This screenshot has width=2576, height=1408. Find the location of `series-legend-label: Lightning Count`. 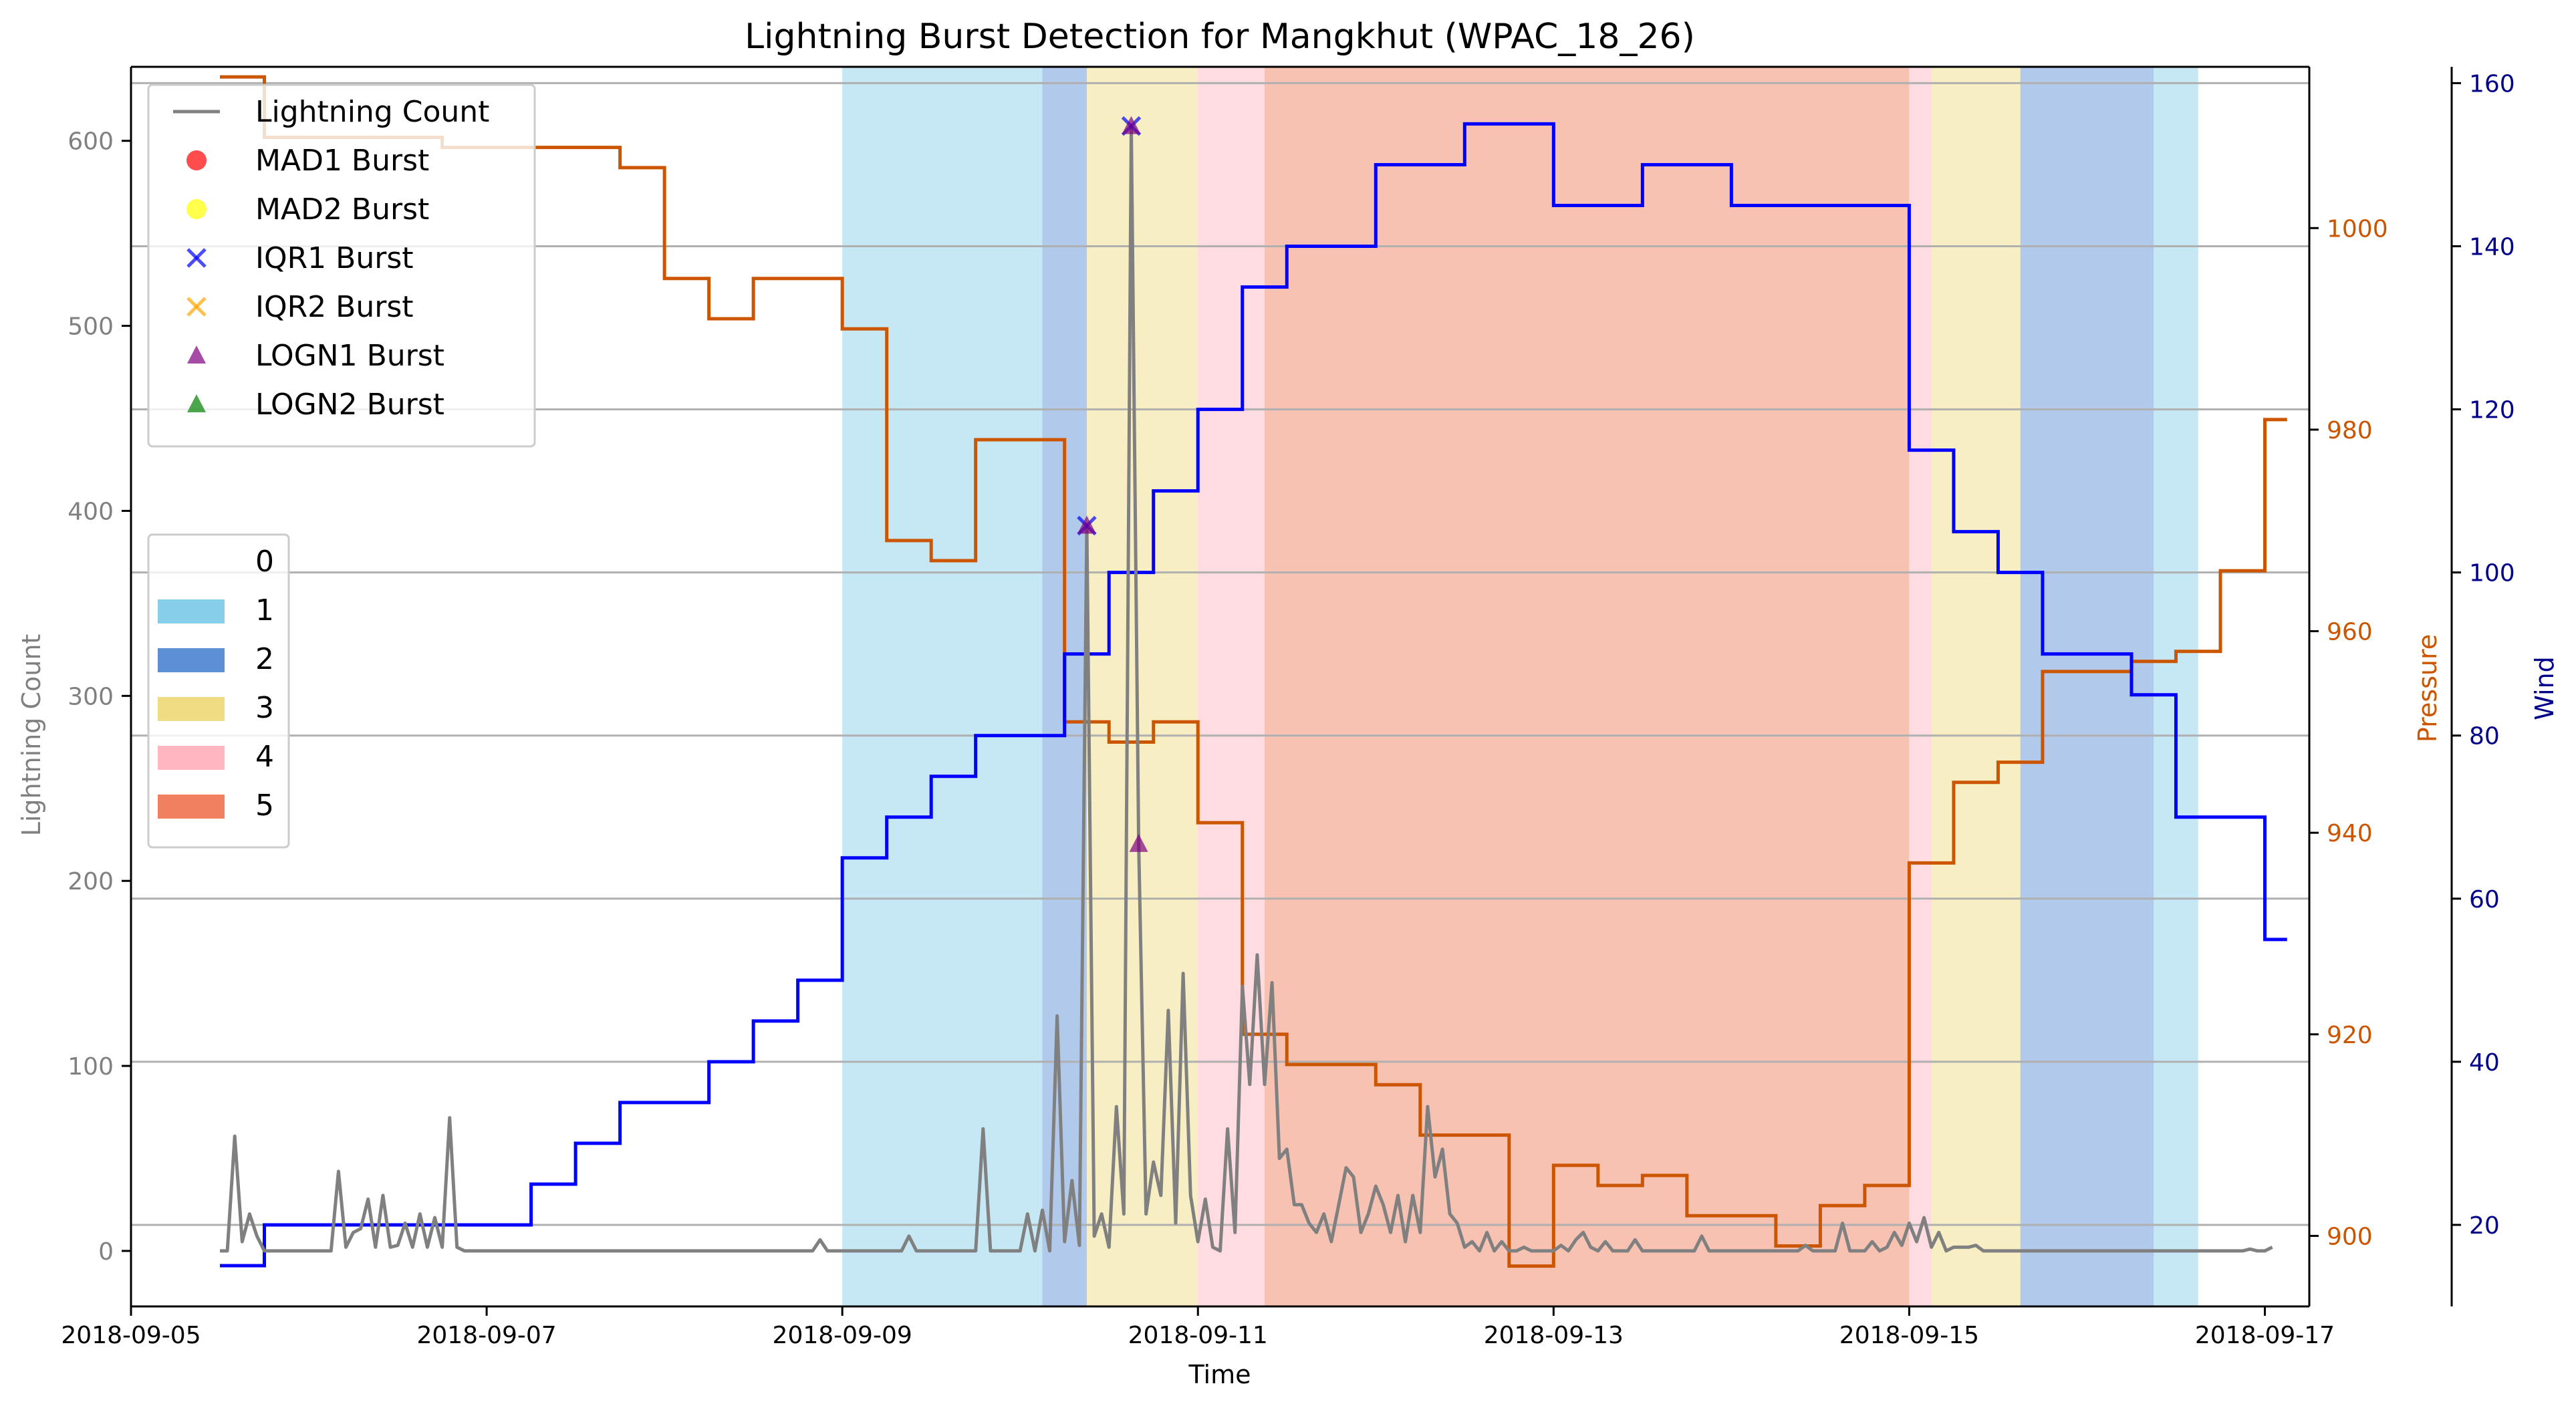

series-legend-label: Lightning Count is located at coordinates (372, 112).